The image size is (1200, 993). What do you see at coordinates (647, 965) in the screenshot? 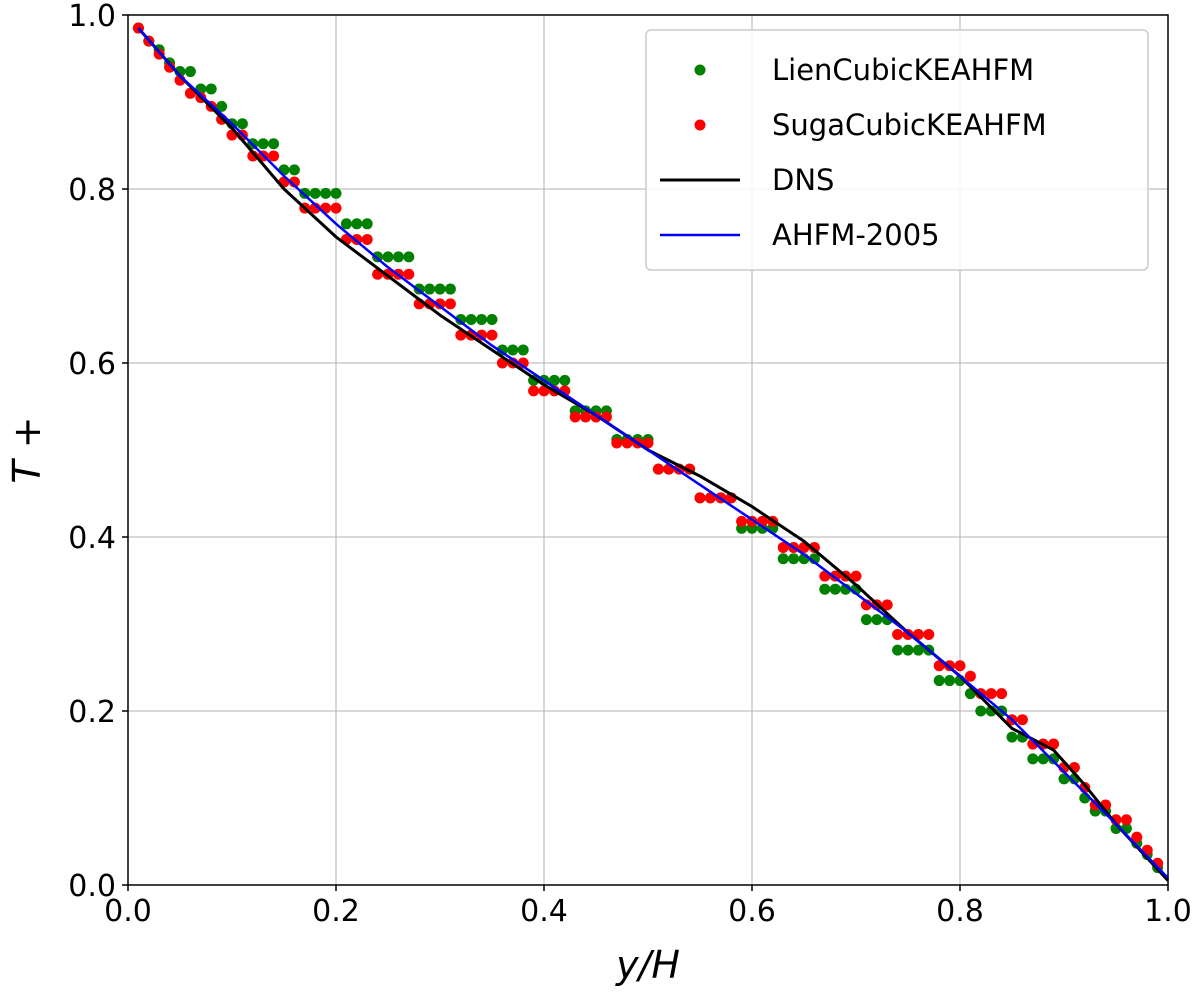
I see `x-axis-label: y/H` at bounding box center [647, 965].